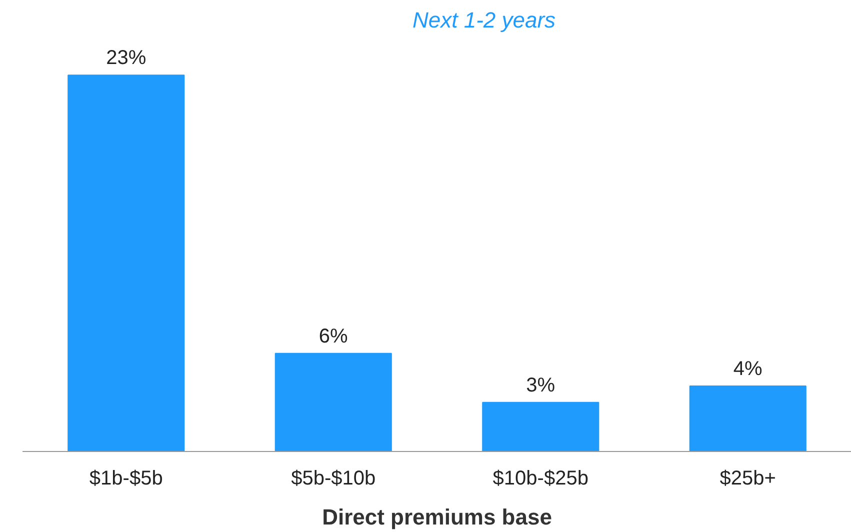 The image size is (851, 532). Describe the element at coordinates (333, 479) in the screenshot. I see `x-tick-label: $5b-$10b` at that location.